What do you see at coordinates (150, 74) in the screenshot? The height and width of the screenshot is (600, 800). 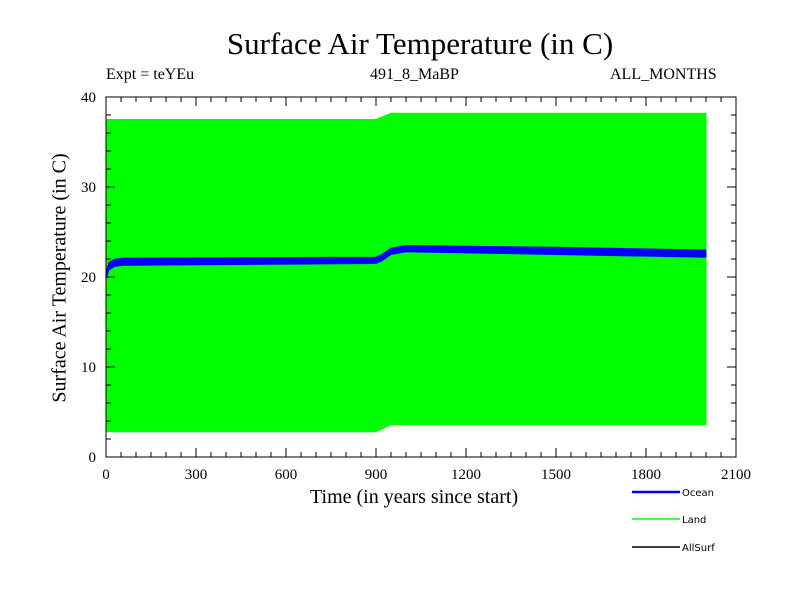 I see `experiment-label: Expt = teYEu` at bounding box center [150, 74].